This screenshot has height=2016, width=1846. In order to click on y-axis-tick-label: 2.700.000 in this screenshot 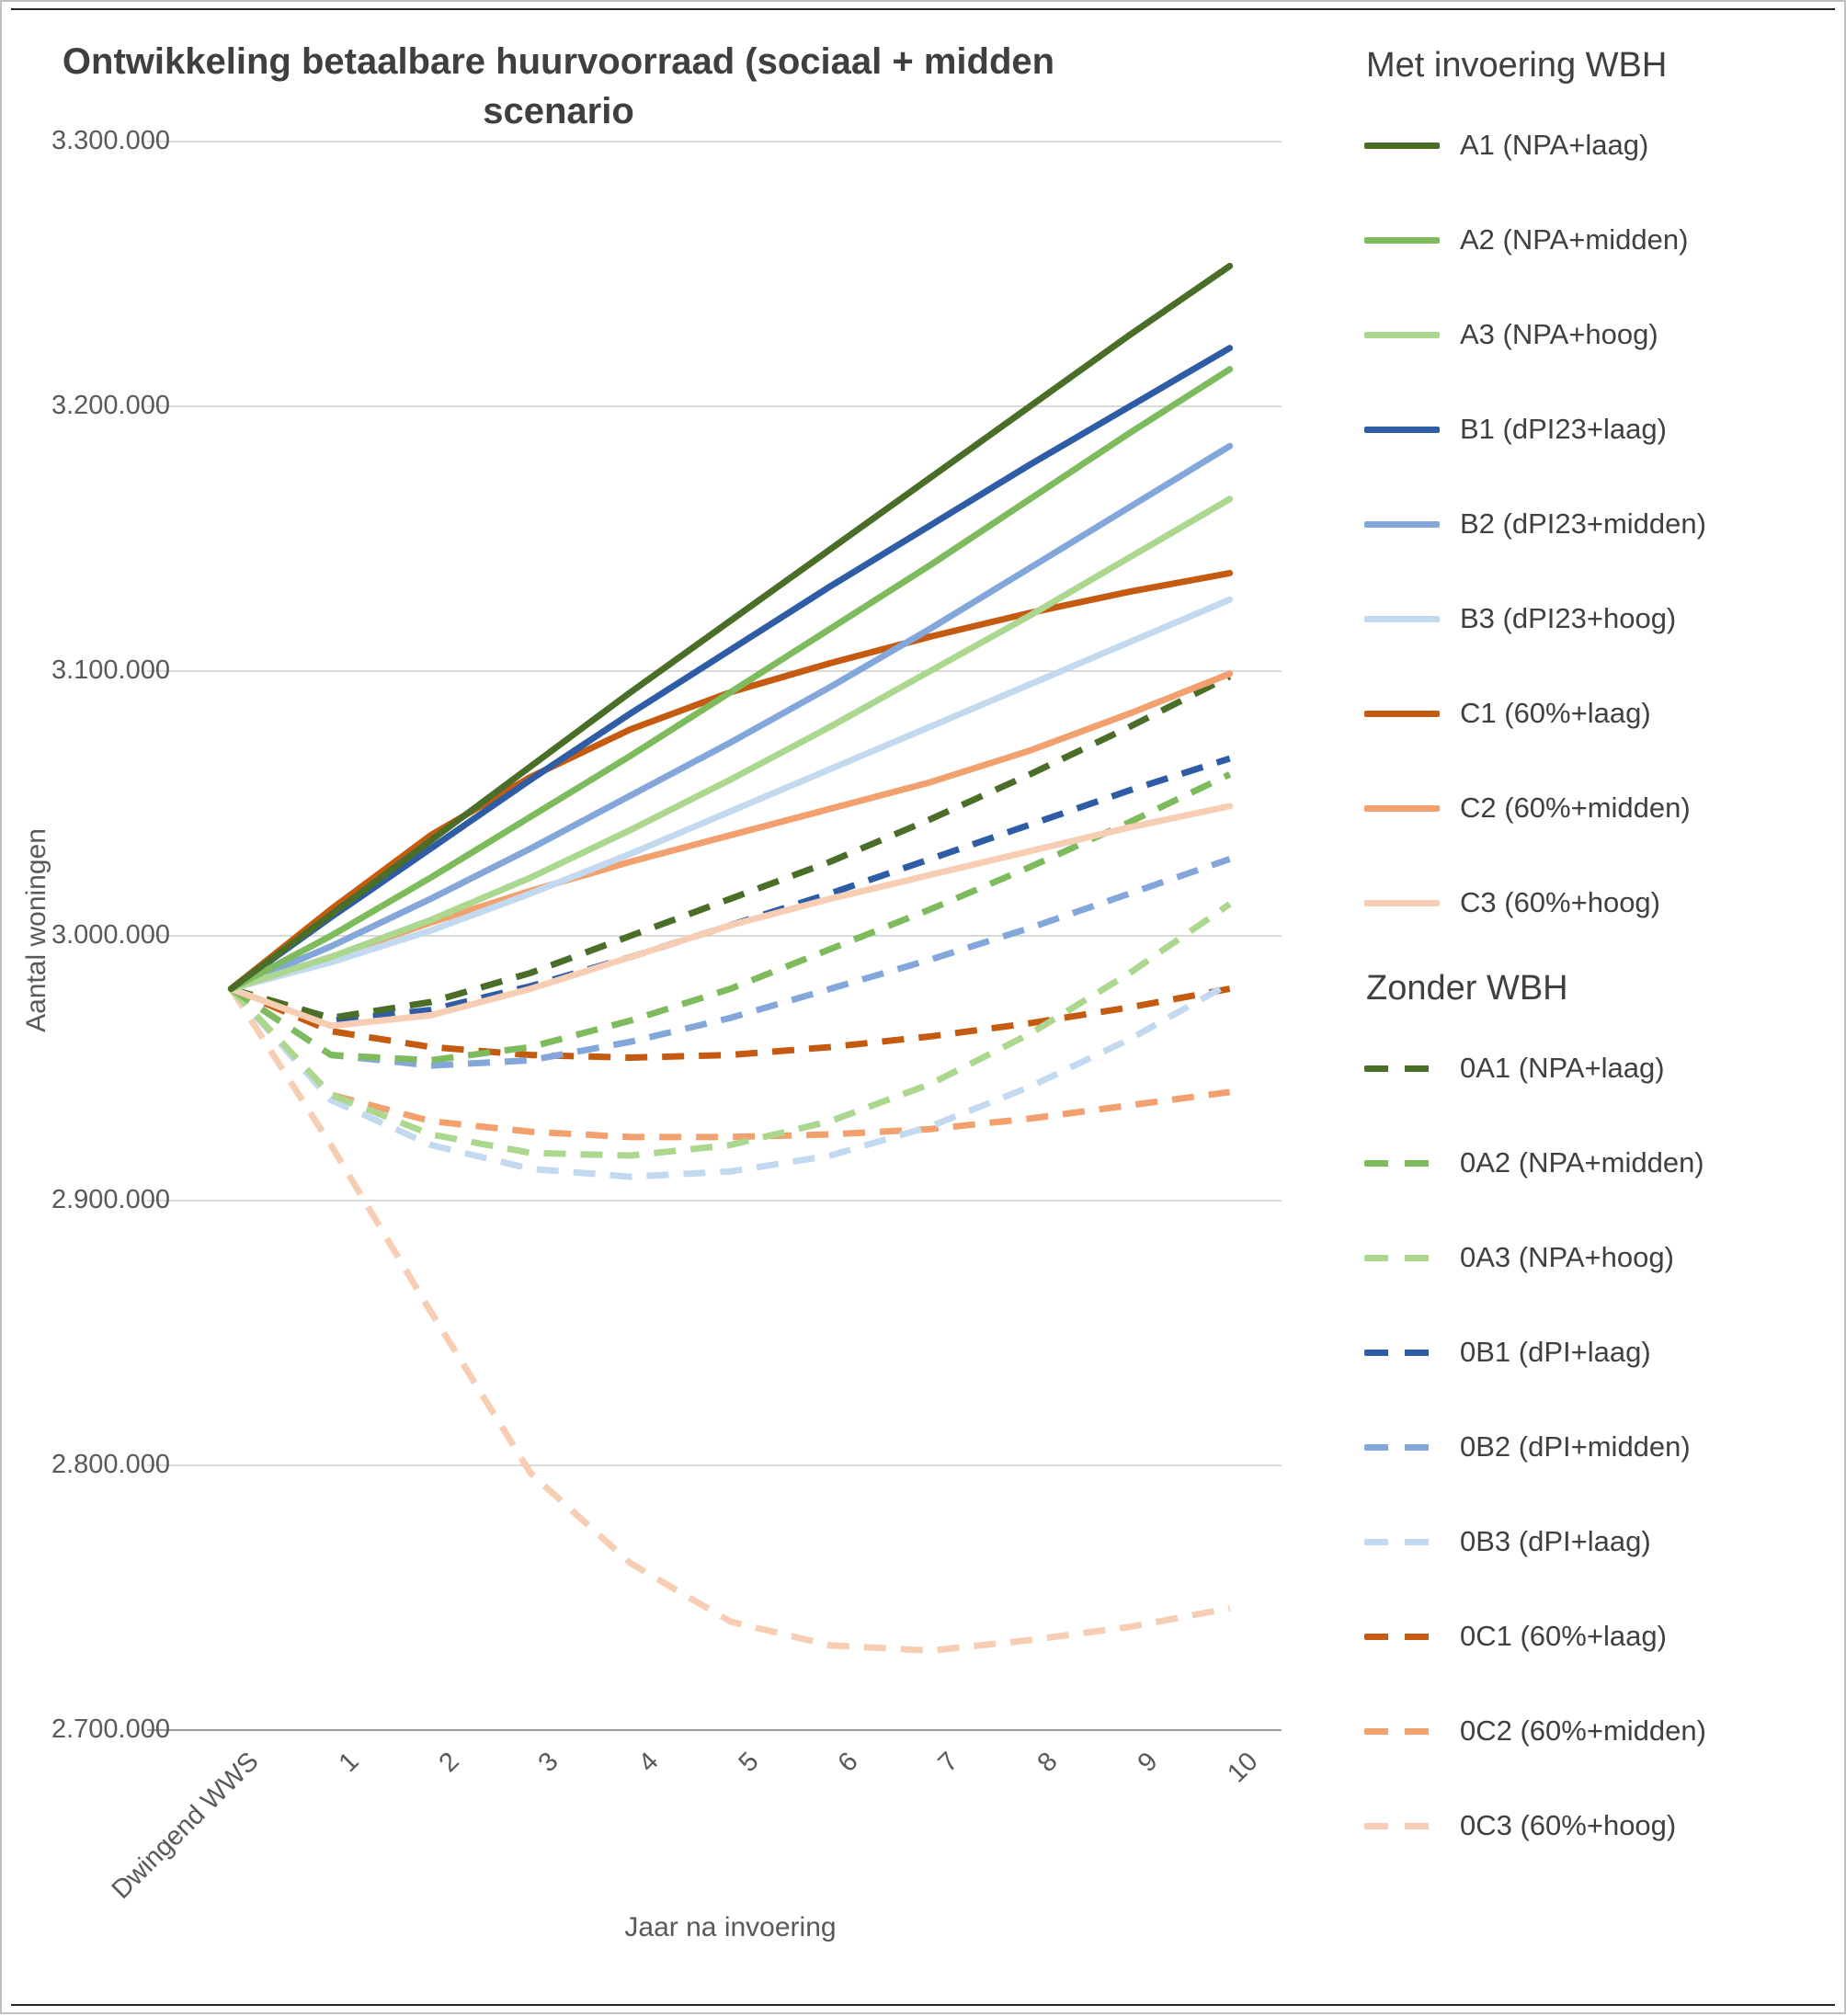, I will do `click(110, 1729)`.